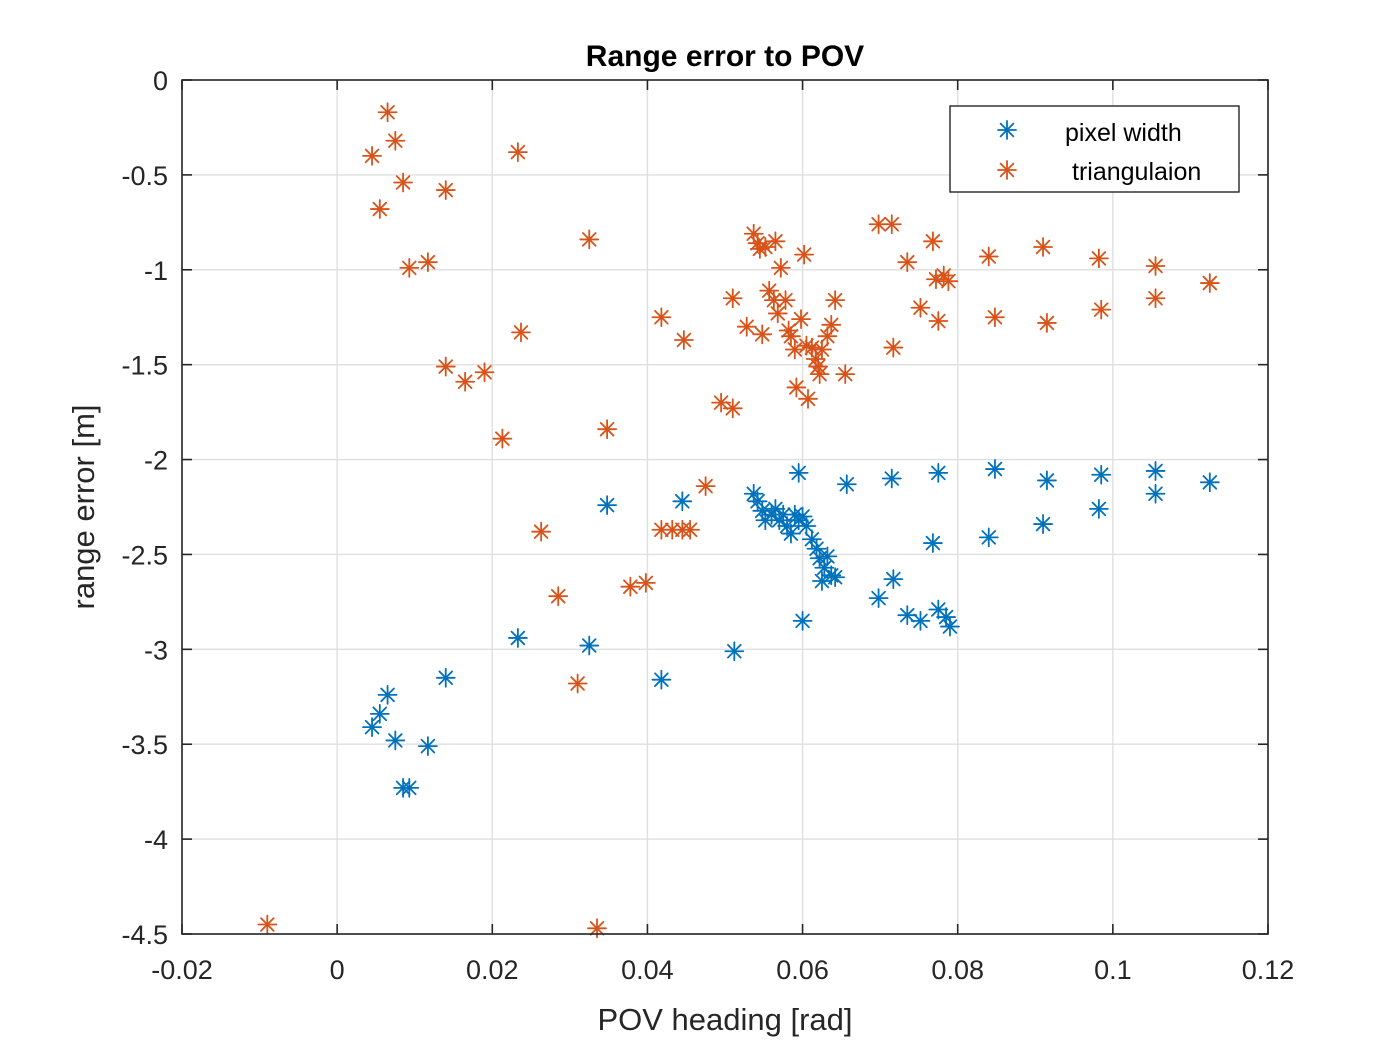 Image resolution: width=1400 pixels, height=1050 pixels. I want to click on y-tick-label: -4, so click(156, 840).